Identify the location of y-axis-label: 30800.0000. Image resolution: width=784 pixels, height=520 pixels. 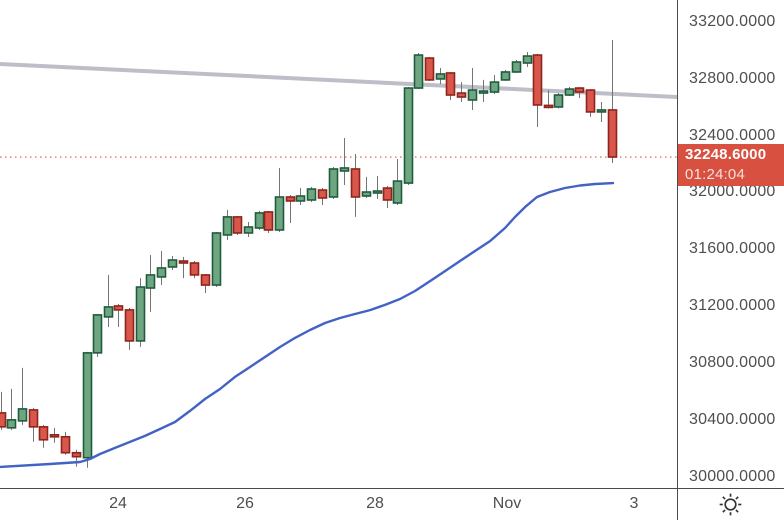
(732, 363).